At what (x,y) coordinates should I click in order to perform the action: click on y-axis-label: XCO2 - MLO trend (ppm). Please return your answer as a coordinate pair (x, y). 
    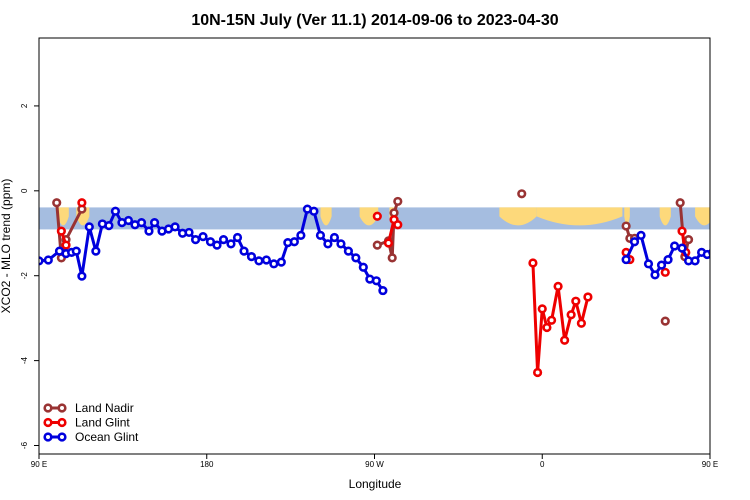
    Looking at the image, I should click on (6, 246).